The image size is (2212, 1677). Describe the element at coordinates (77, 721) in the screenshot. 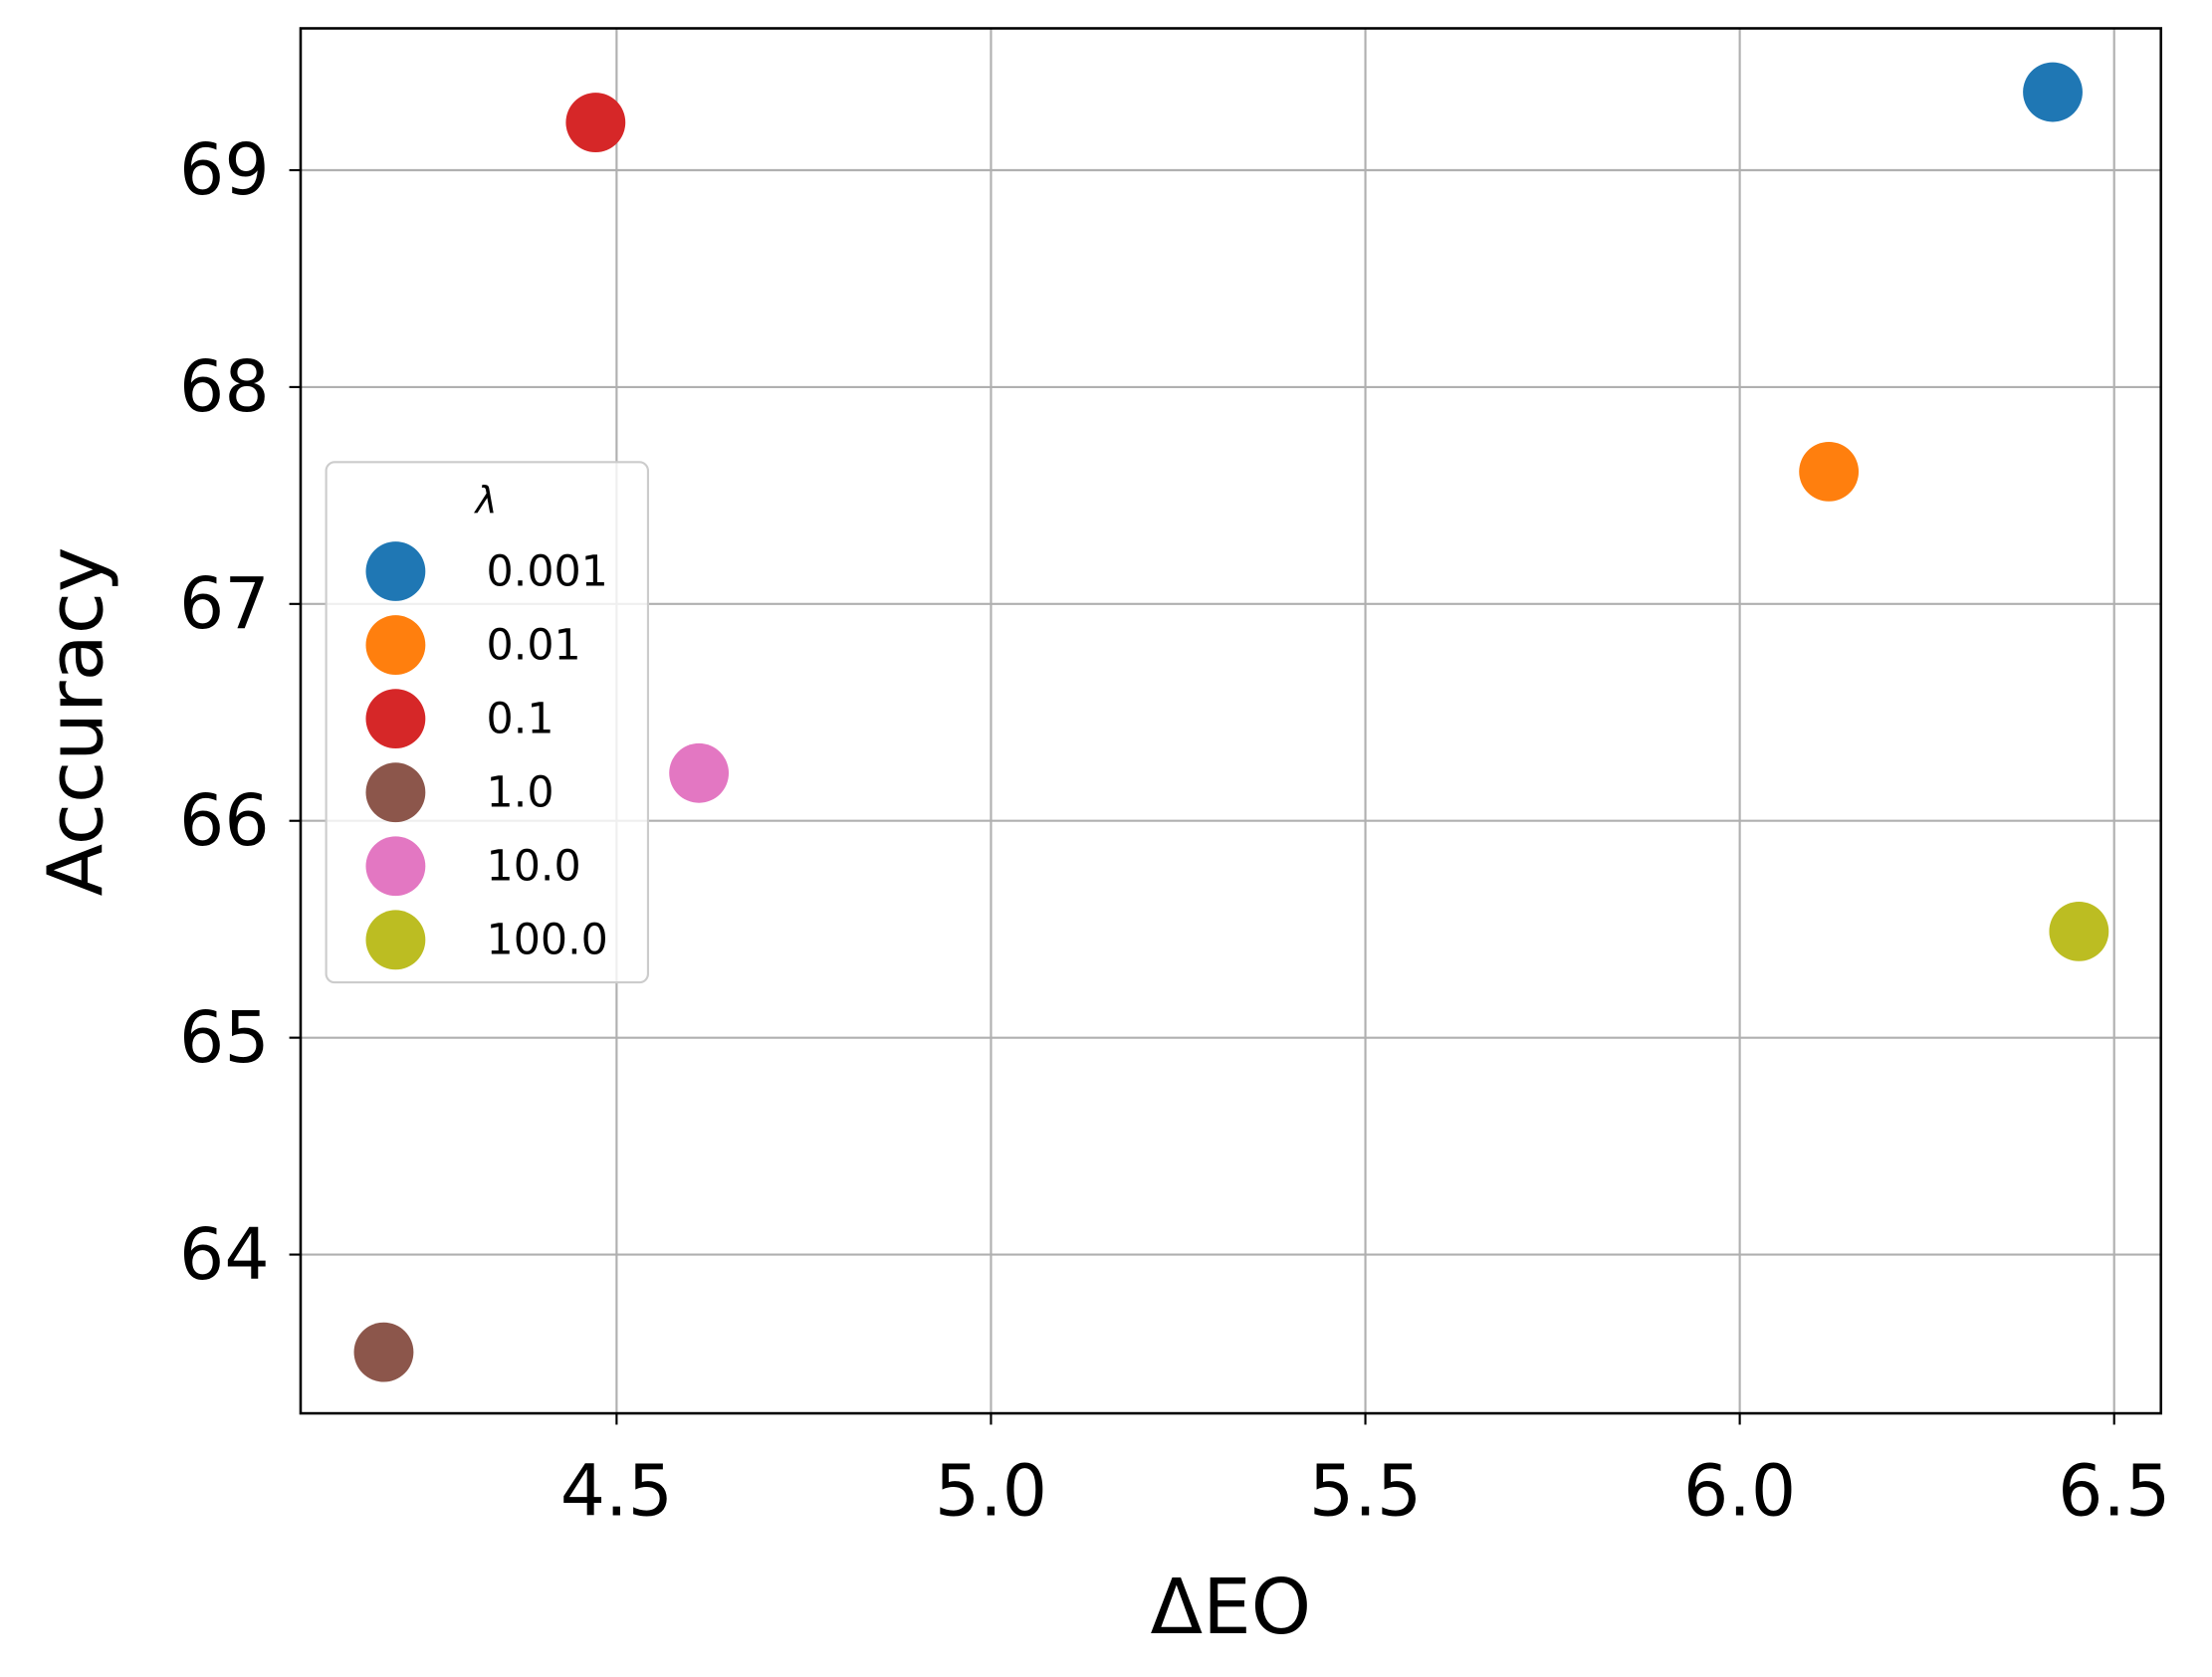

I see `y-axis-label: Accuracy` at that location.